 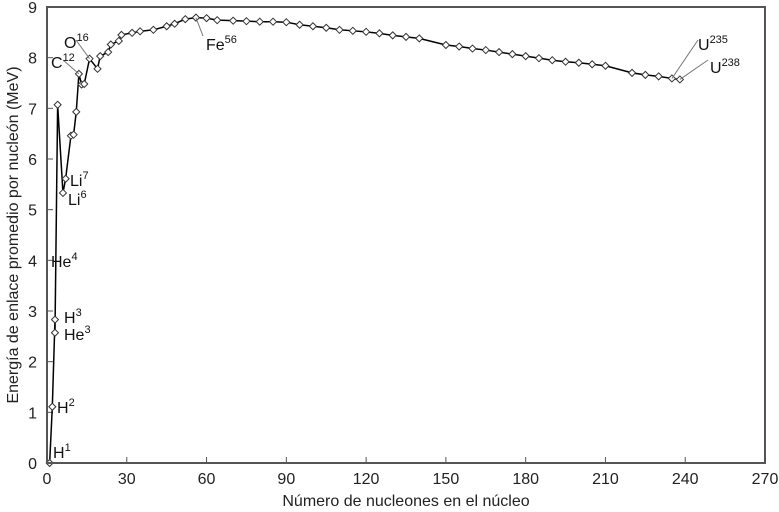 I want to click on x-tick-label: 240, so click(x=685, y=479).